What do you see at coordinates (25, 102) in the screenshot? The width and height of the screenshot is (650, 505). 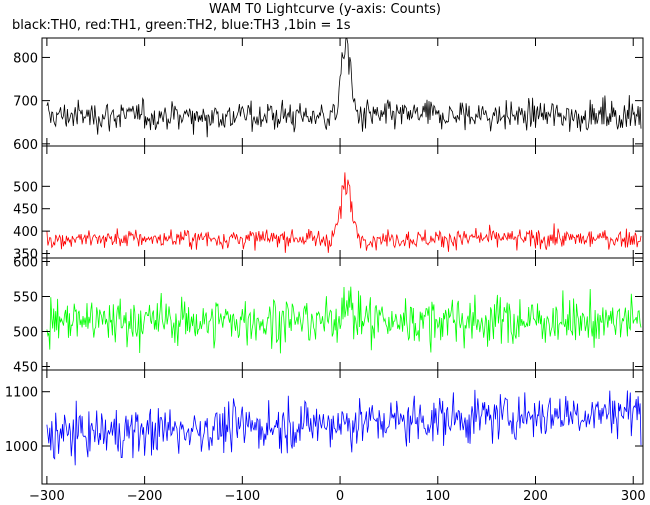 I see `y-tick-label: 700` at bounding box center [25, 102].